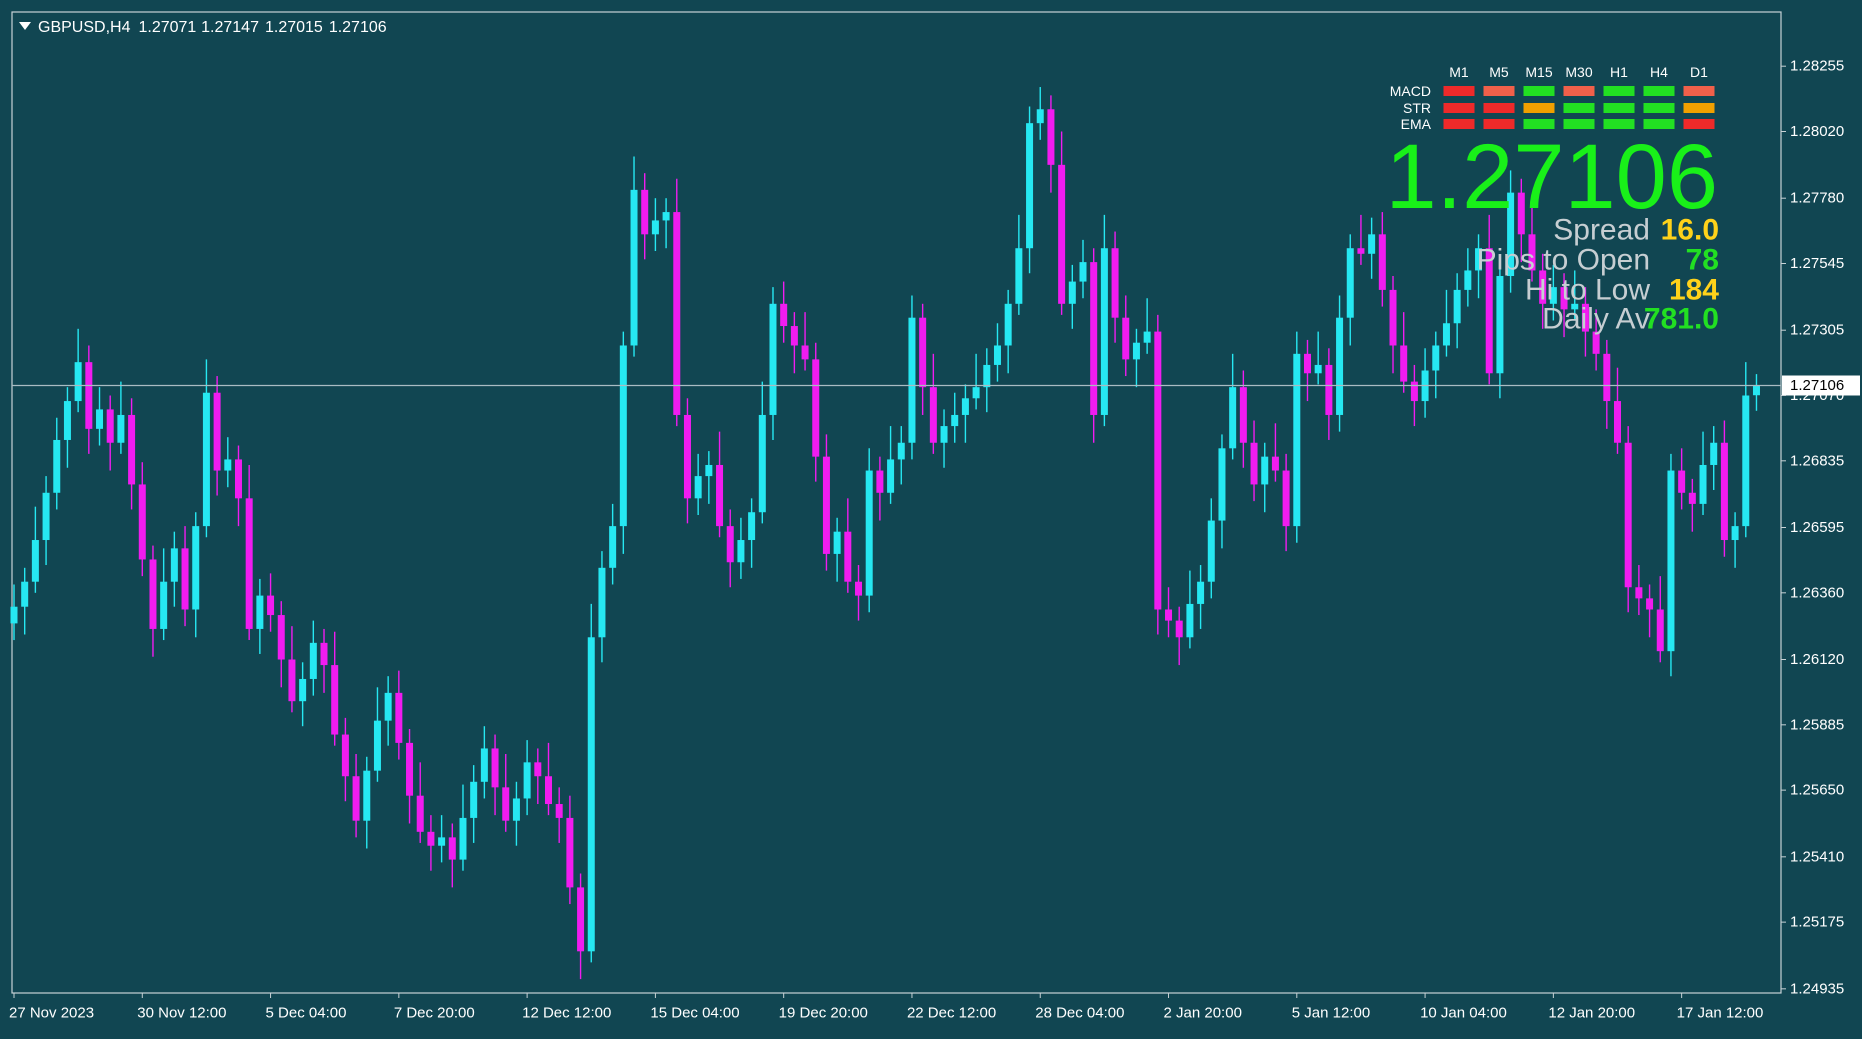 The image size is (1862, 1039). What do you see at coordinates (1817, 724) in the screenshot?
I see `y-tick-label: 1.25885` at bounding box center [1817, 724].